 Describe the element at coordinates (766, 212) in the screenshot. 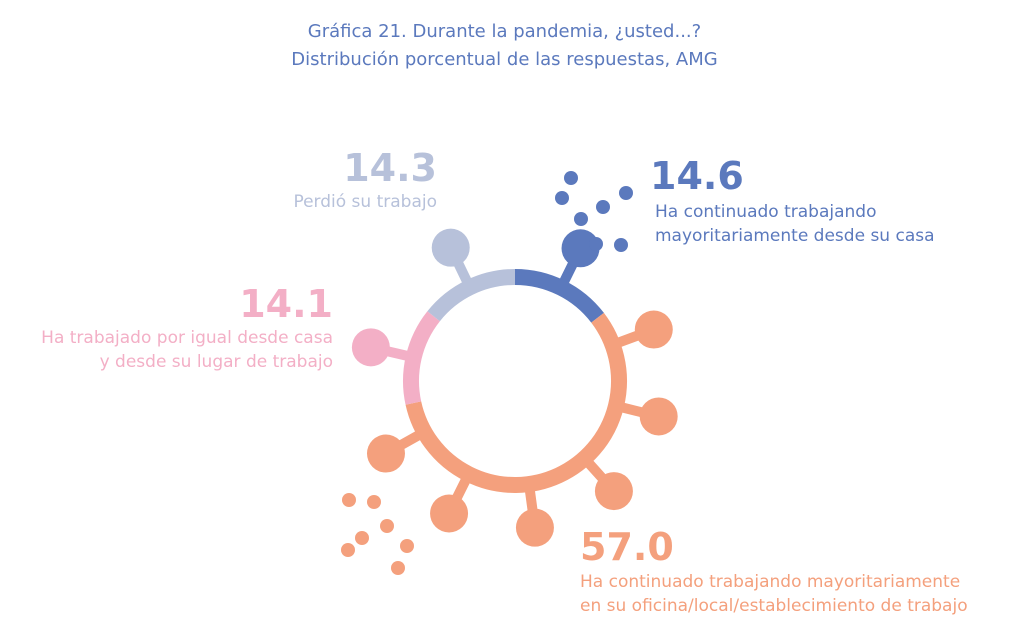

I see `category-label-casa-line1: Ha continuado trabajando` at that location.